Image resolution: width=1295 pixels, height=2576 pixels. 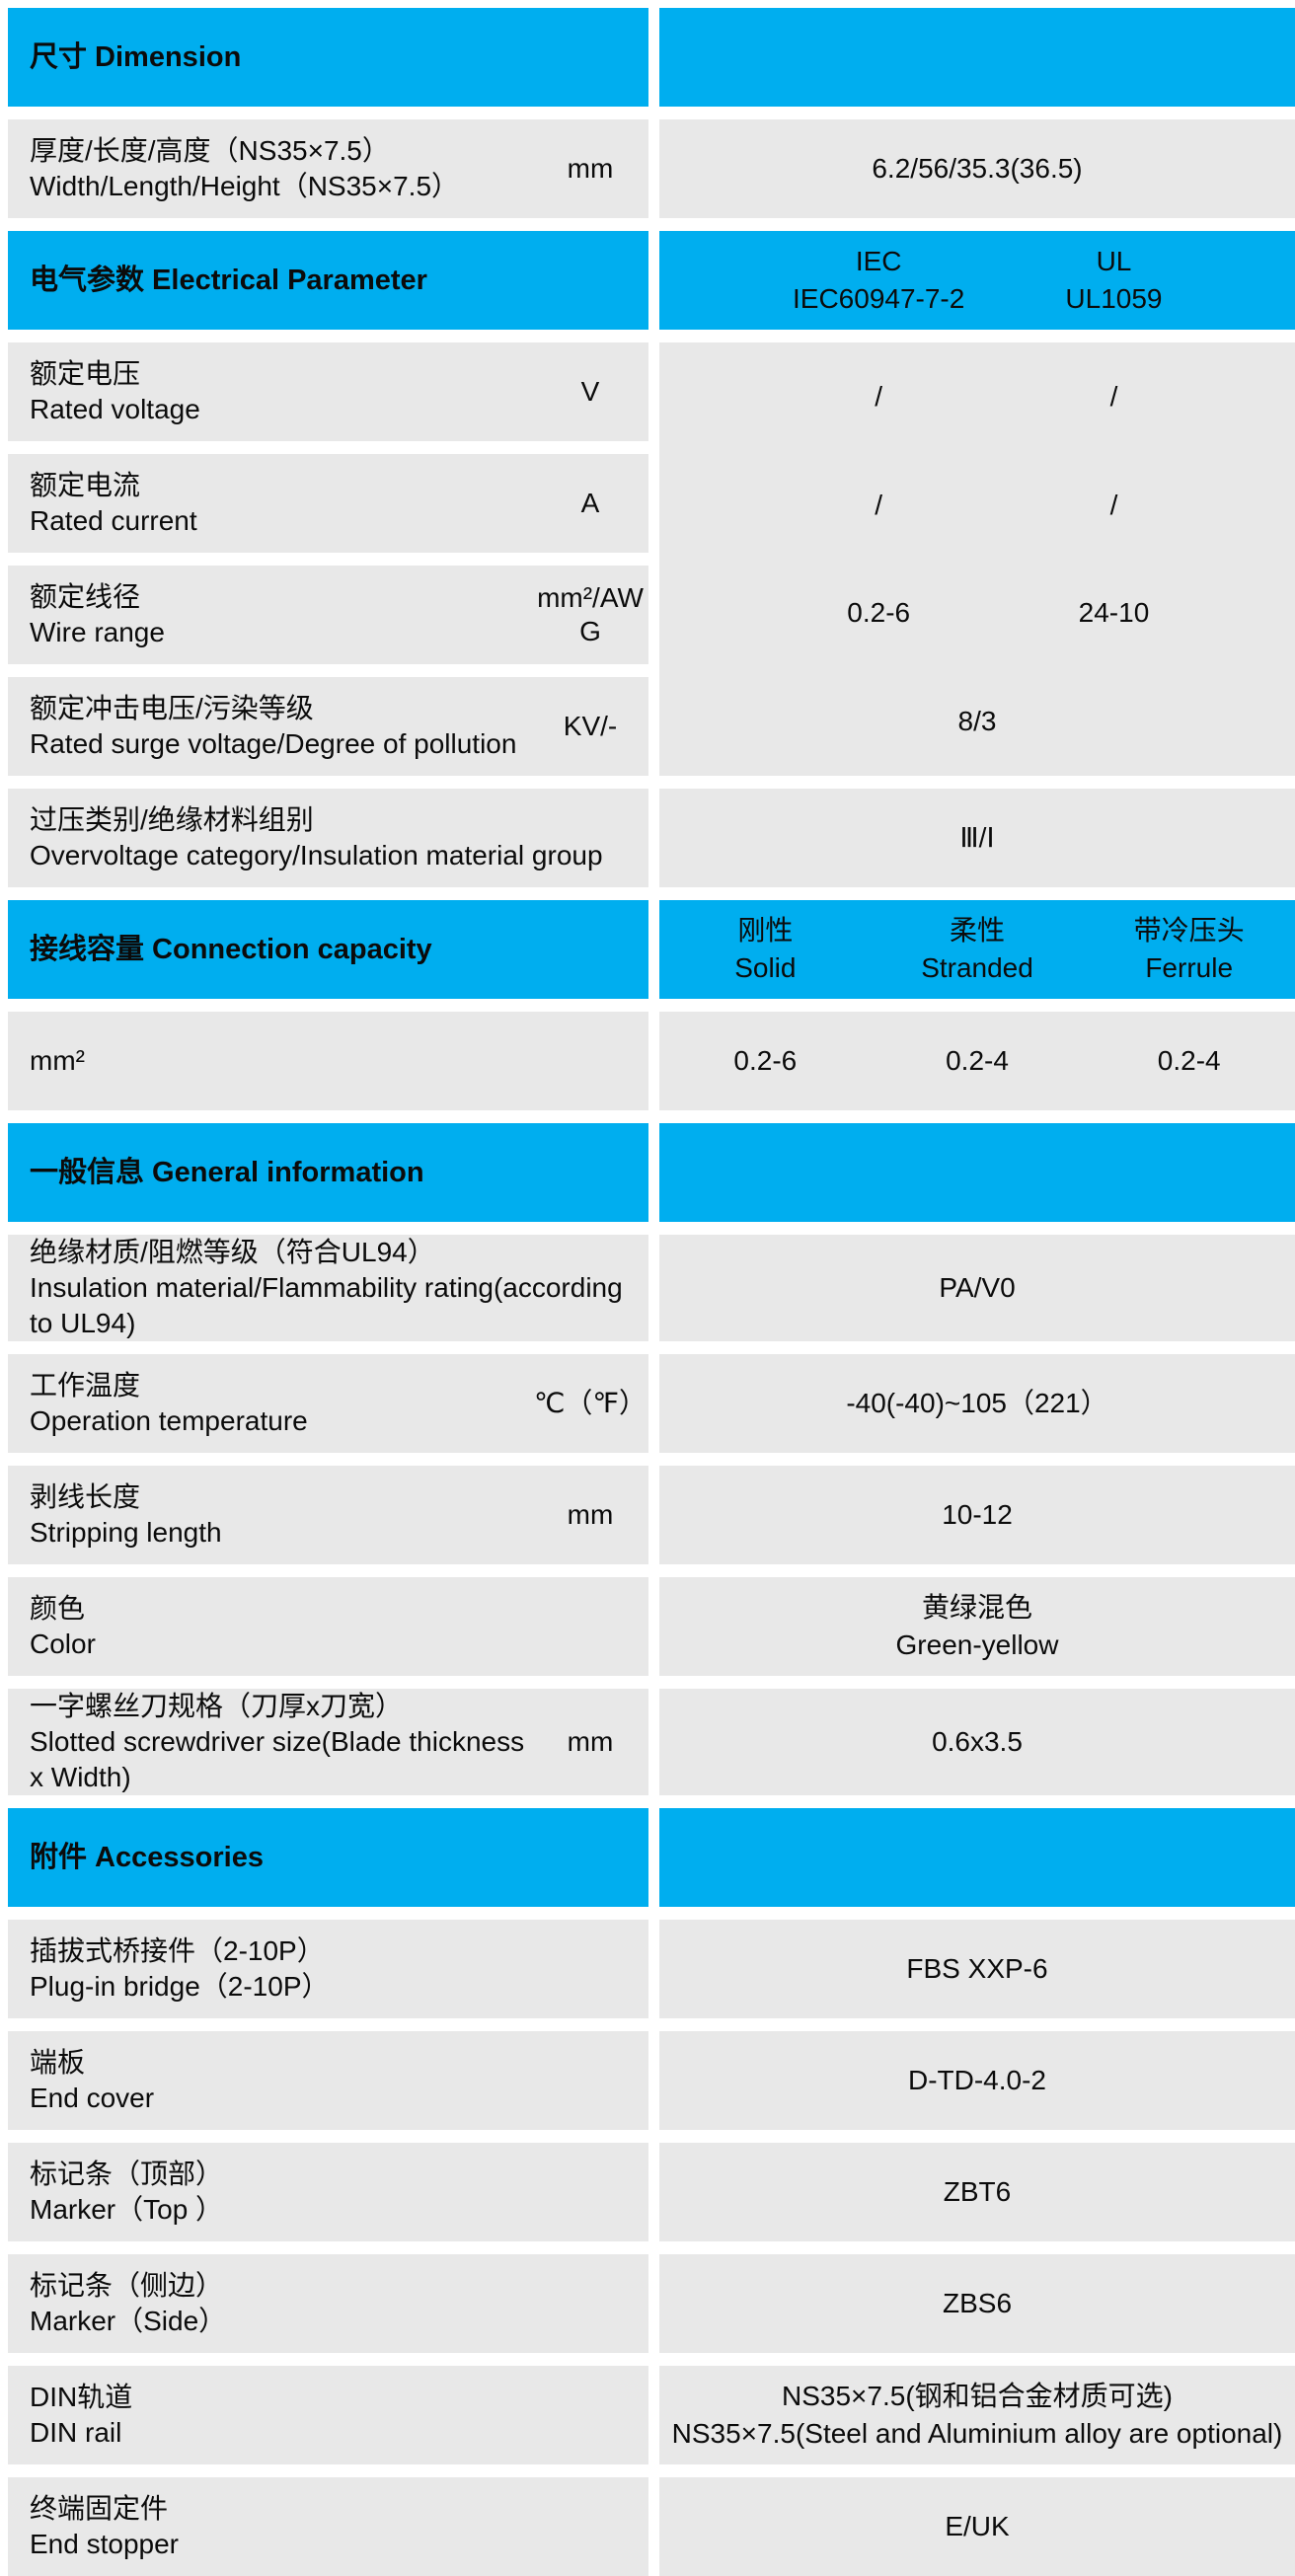 I want to click on value: PA/V0, so click(x=977, y=1288).